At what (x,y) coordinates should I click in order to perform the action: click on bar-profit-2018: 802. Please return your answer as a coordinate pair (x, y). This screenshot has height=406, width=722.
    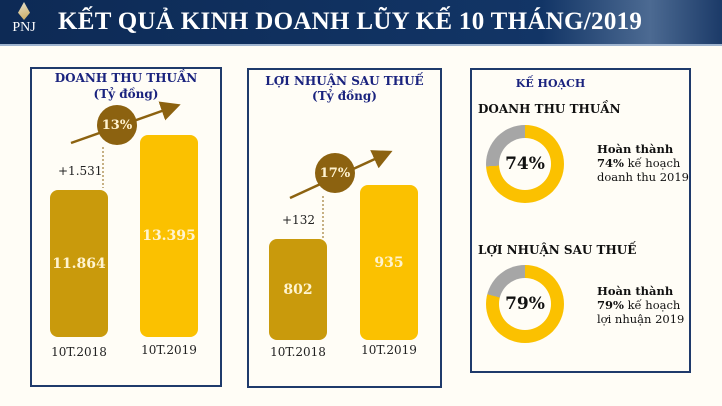
    Looking at the image, I should click on (298, 289).